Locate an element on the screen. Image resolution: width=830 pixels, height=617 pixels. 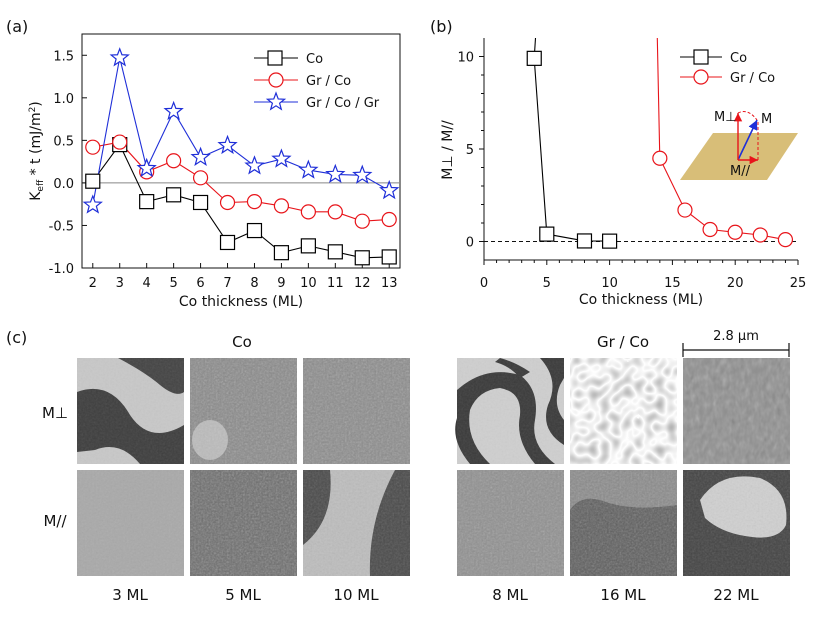
tile-grco-8ml-mperp is located at coordinates (509, 411).